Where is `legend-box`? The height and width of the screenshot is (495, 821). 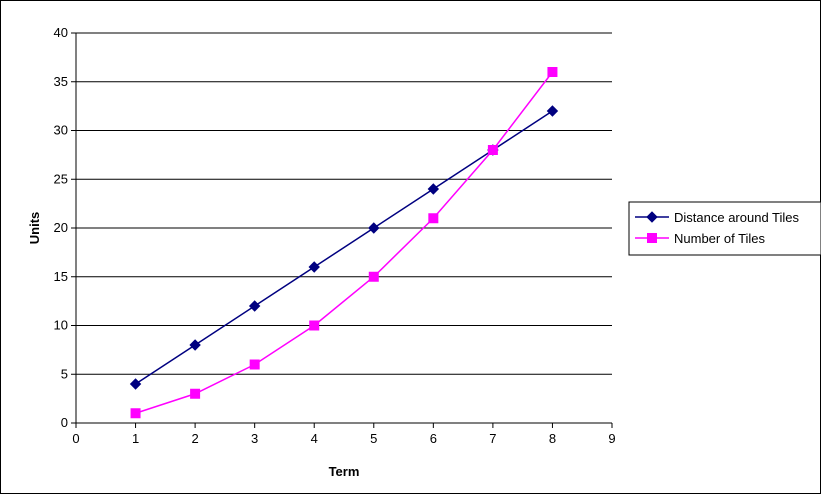 legend-box is located at coordinates (724, 228).